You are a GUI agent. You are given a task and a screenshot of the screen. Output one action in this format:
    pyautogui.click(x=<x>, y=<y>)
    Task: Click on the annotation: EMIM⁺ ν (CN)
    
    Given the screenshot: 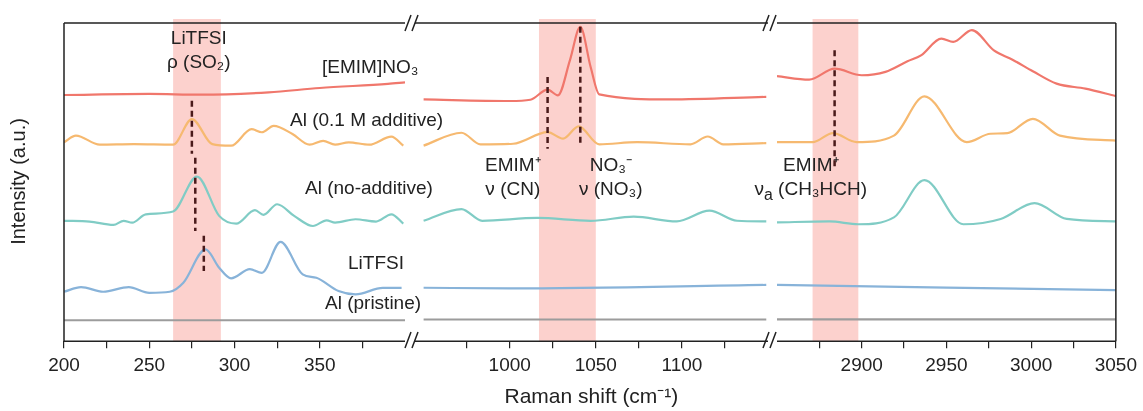 What is the action you would take?
    pyautogui.click(x=513, y=177)
    